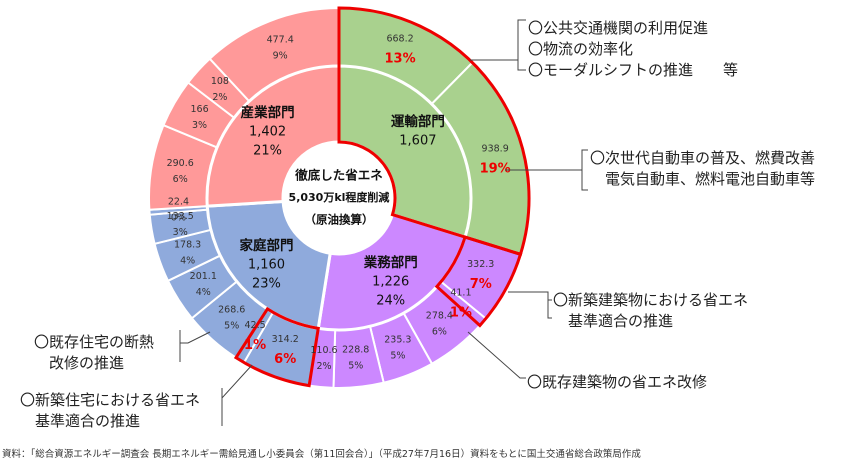 The image size is (850, 466). I want to click on outer-value-label: 290.6, so click(180, 163).